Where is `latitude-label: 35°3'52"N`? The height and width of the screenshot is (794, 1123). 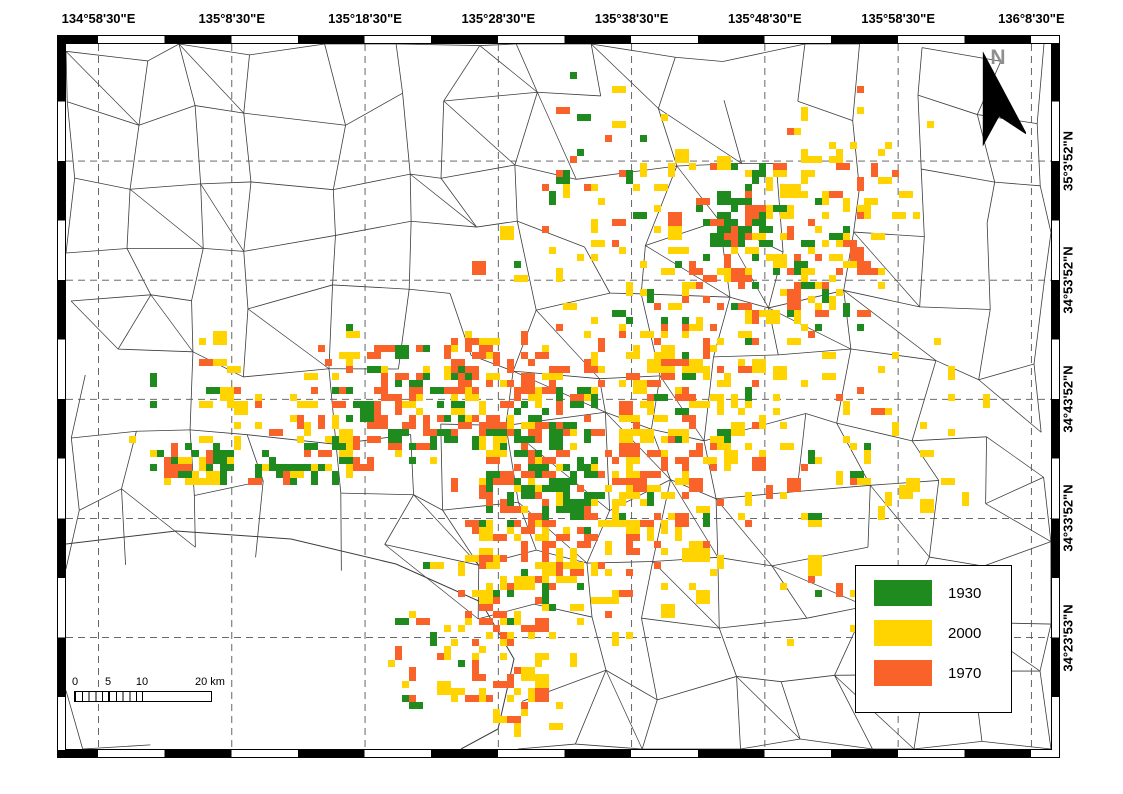
latitude-label: 35°3'52"N is located at coordinates (1068, 161).